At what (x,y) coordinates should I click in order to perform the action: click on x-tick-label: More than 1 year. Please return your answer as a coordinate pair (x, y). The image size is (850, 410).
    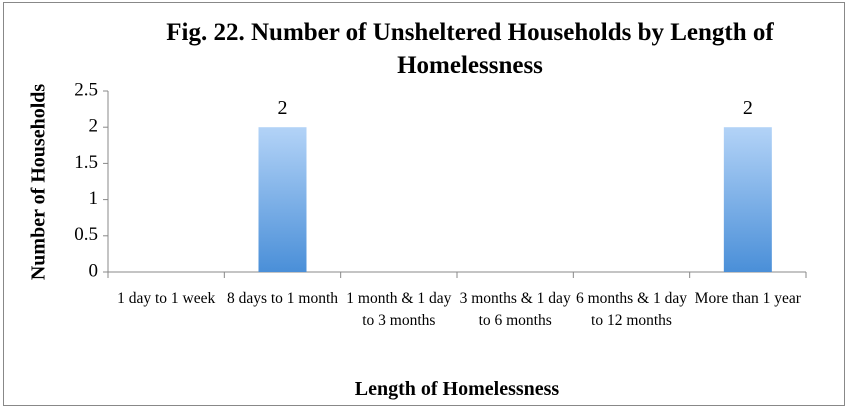
    Looking at the image, I should click on (747, 298).